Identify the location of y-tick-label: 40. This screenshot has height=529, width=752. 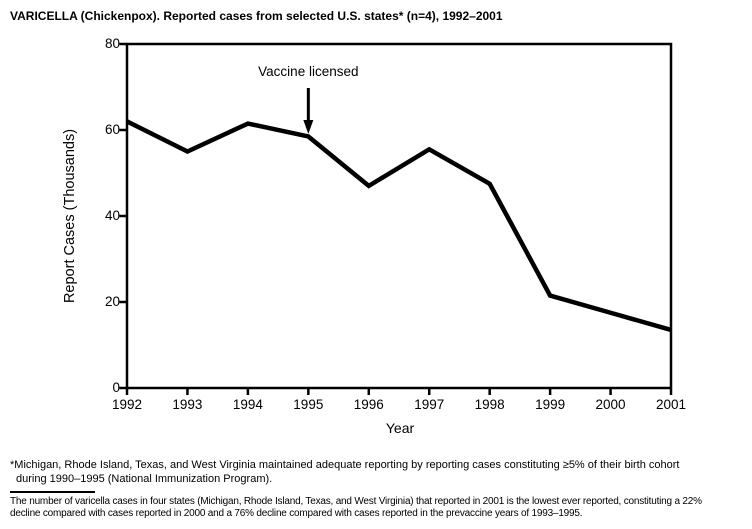
(112, 215).